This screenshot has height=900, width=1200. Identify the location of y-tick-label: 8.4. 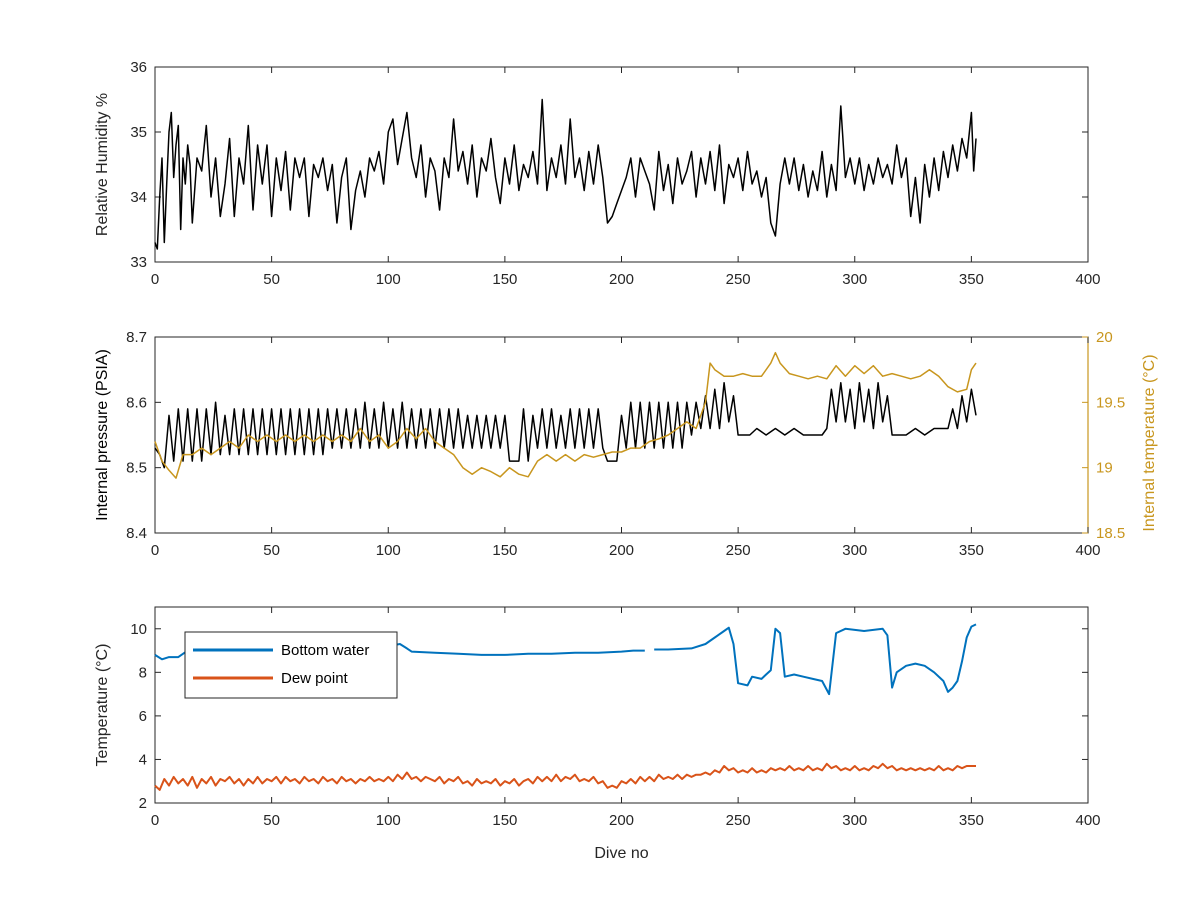
(136, 533).